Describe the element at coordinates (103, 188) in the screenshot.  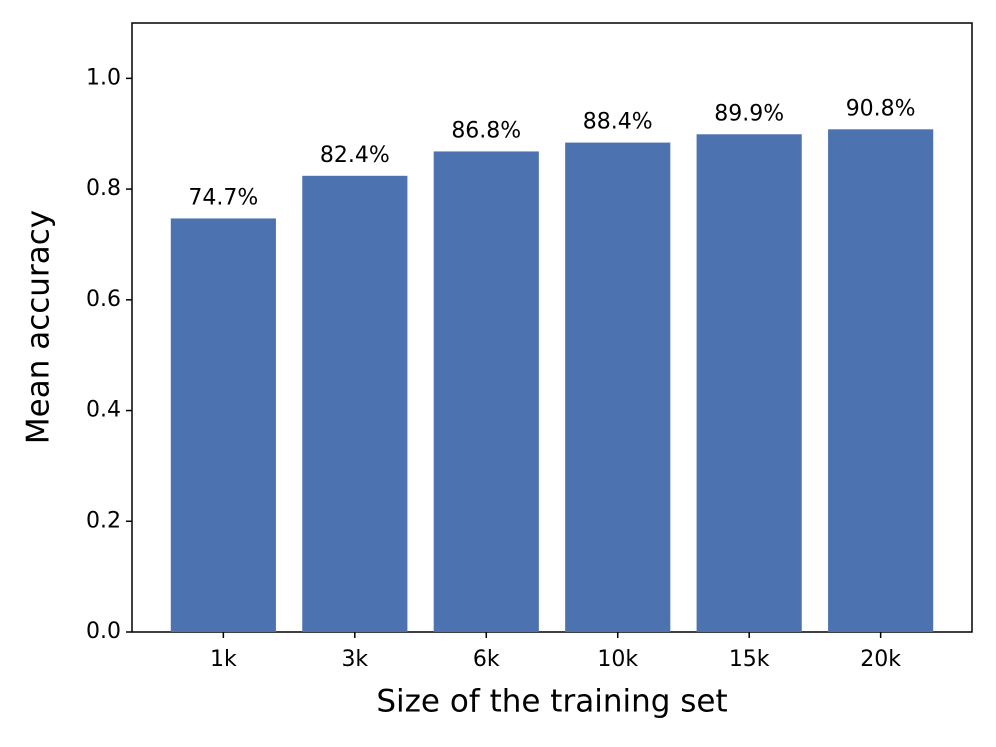
I see `y-tick-label: 0.8` at that location.